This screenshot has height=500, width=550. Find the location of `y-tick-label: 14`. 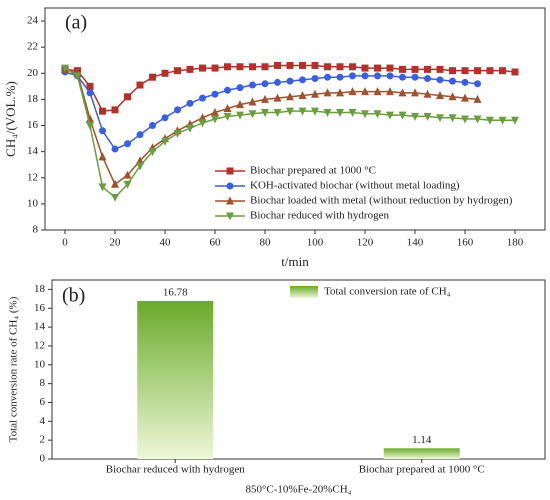

y-tick-label: 14 is located at coordinates (33, 151).